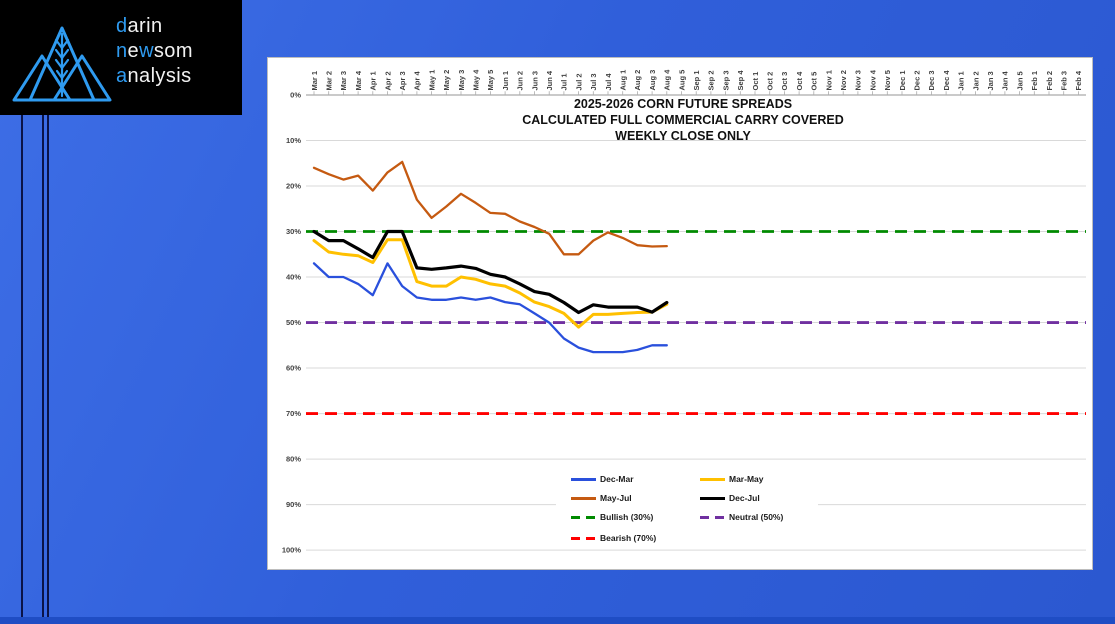 The image size is (1115, 624). Describe the element at coordinates (740, 80) in the screenshot. I see `x-axis-label: Sep 4` at that location.